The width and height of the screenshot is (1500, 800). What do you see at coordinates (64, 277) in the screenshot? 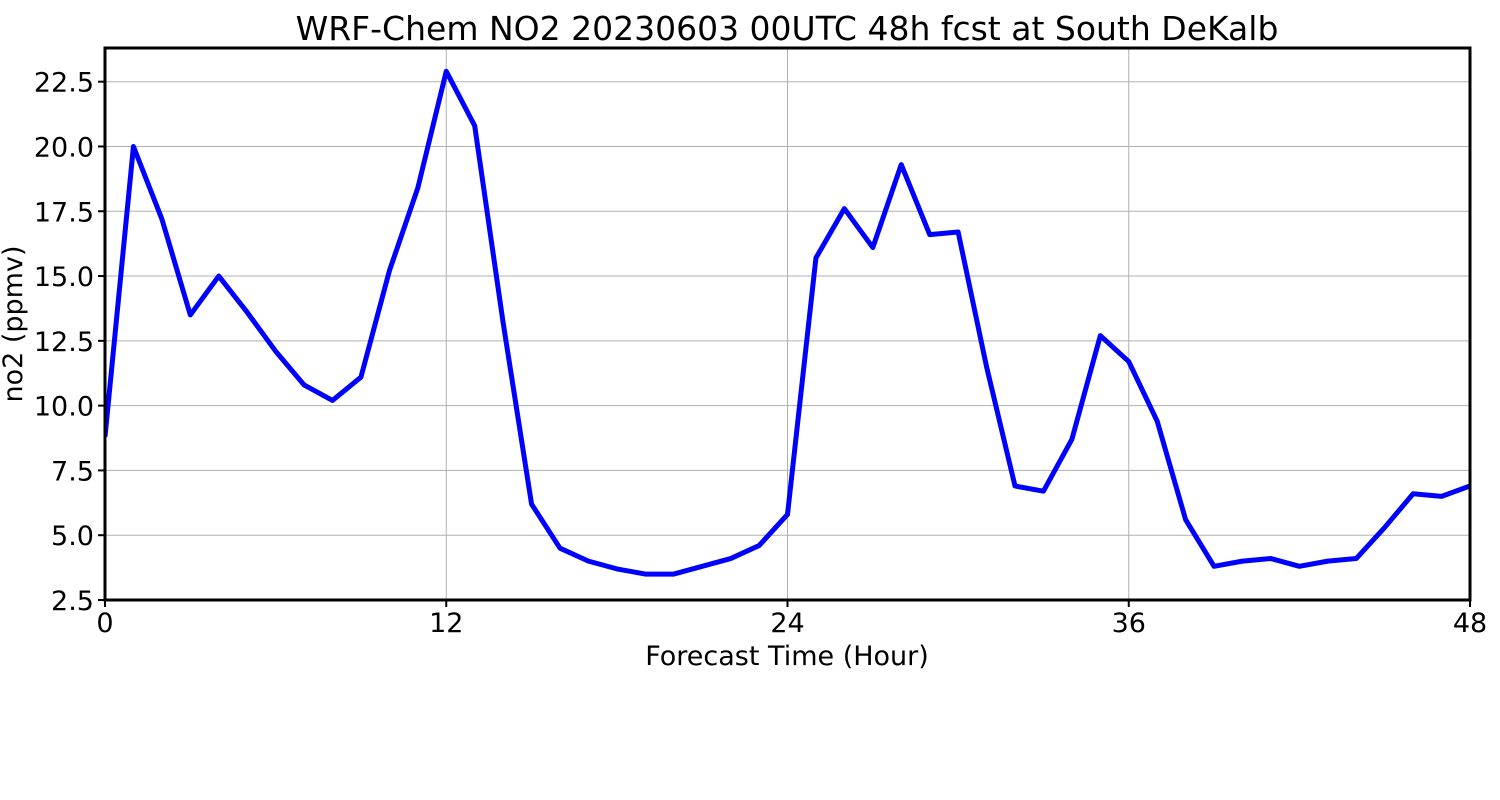
I see `y-tick-label: 15.0` at bounding box center [64, 277].